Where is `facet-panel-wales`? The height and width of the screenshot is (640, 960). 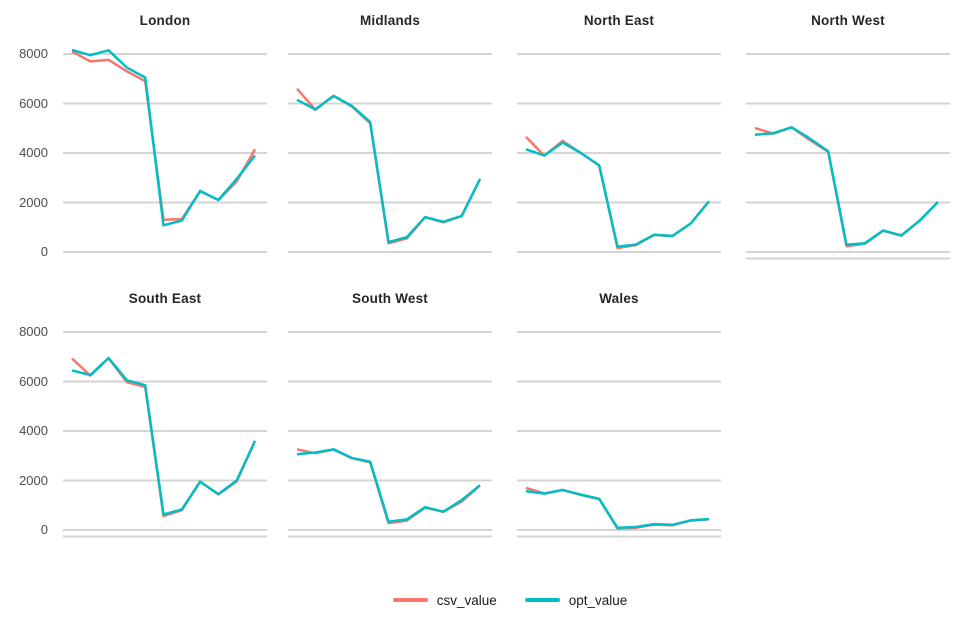 facet-panel-wales is located at coordinates (619, 430).